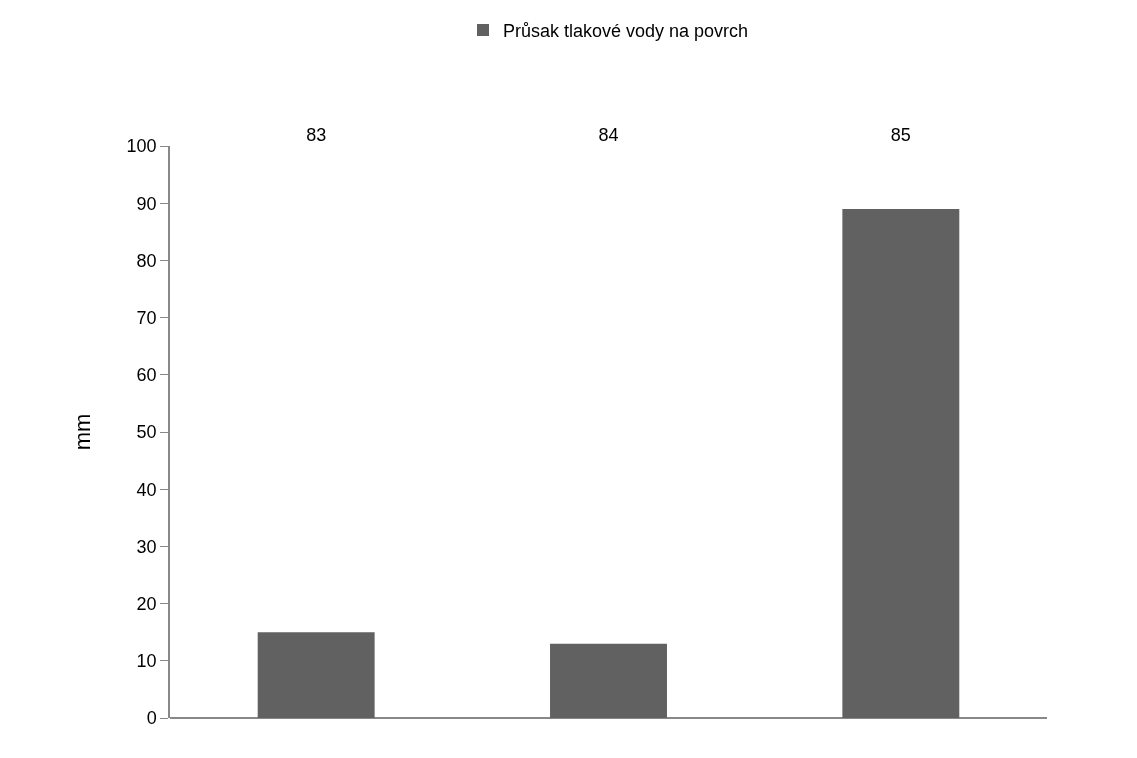 Image resolution: width=1137 pixels, height=758 pixels. I want to click on y-tick-label: 50, so click(146, 432).